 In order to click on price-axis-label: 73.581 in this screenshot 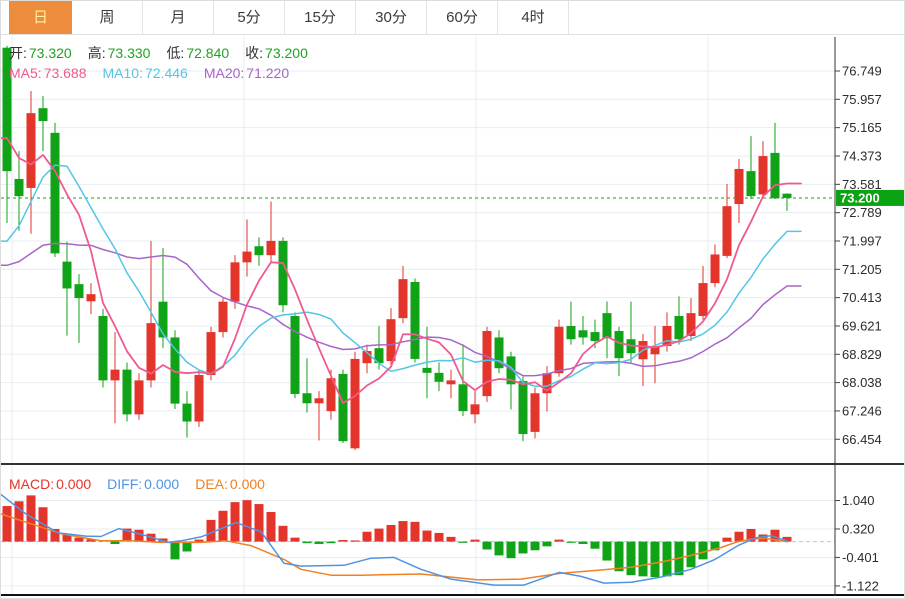, I will do `click(862, 184)`.